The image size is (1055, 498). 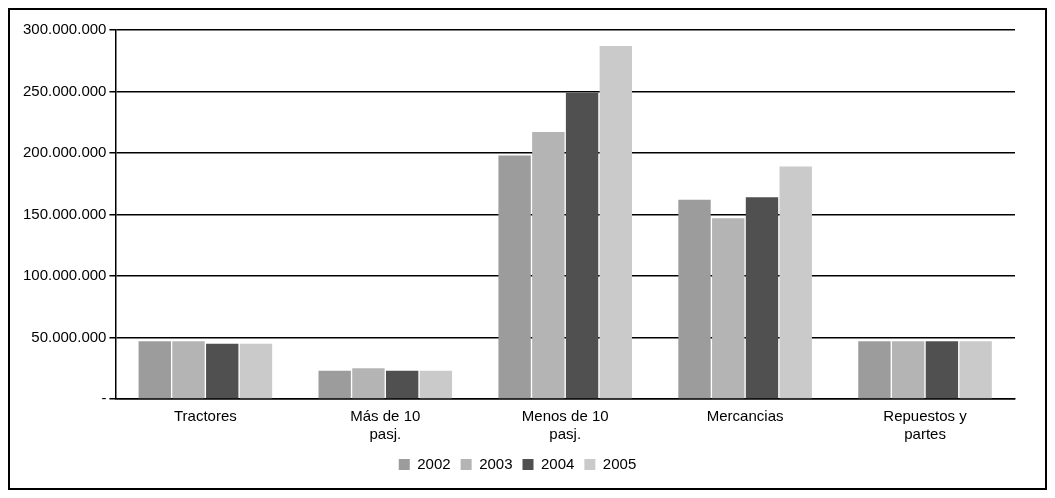 What do you see at coordinates (385, 425) in the screenshot?
I see `x-tick-label: Más de 10 pasj.` at bounding box center [385, 425].